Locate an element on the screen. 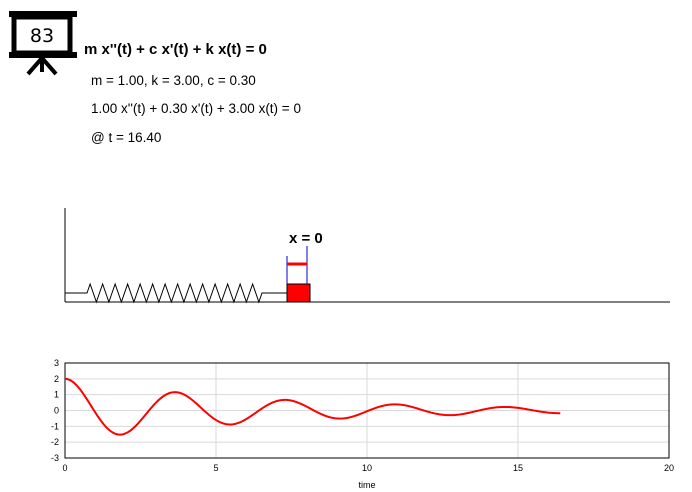 This screenshot has height=492, width=692. equation-specific: 1.00 x''(t) + 0.30 x'(t) + 3.00 x(t) = 0 is located at coordinates (196, 108).